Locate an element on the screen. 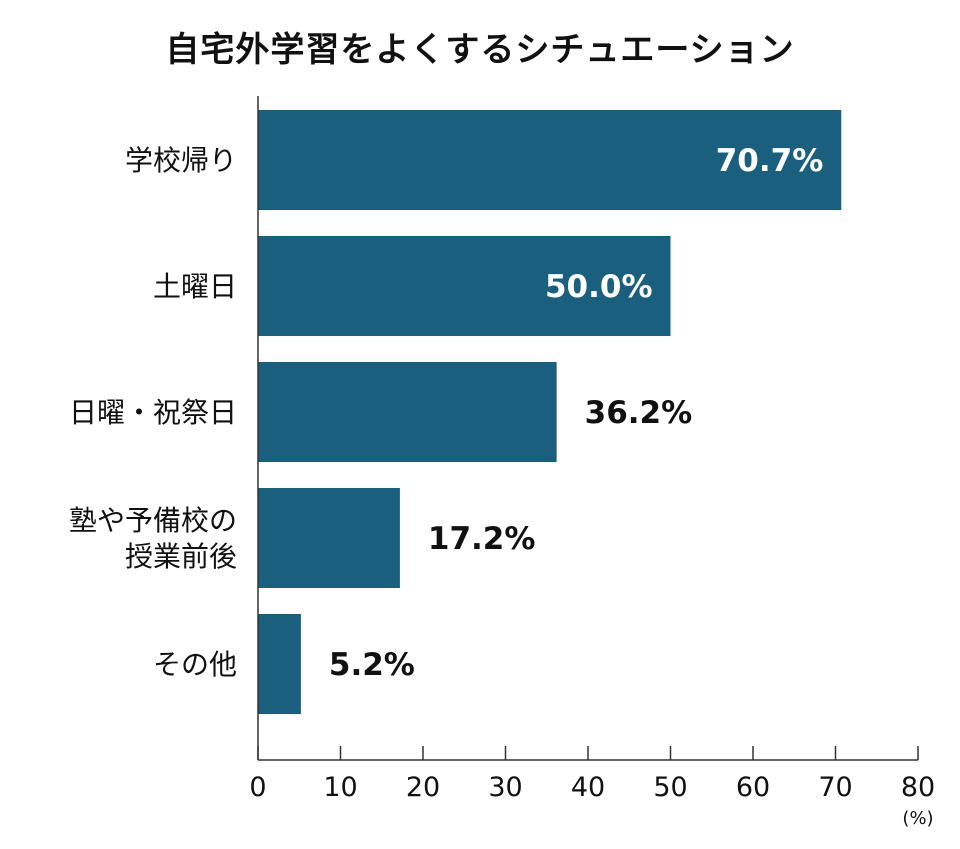  category-label-3: 日曜・祝祭日 is located at coordinates (153, 412).